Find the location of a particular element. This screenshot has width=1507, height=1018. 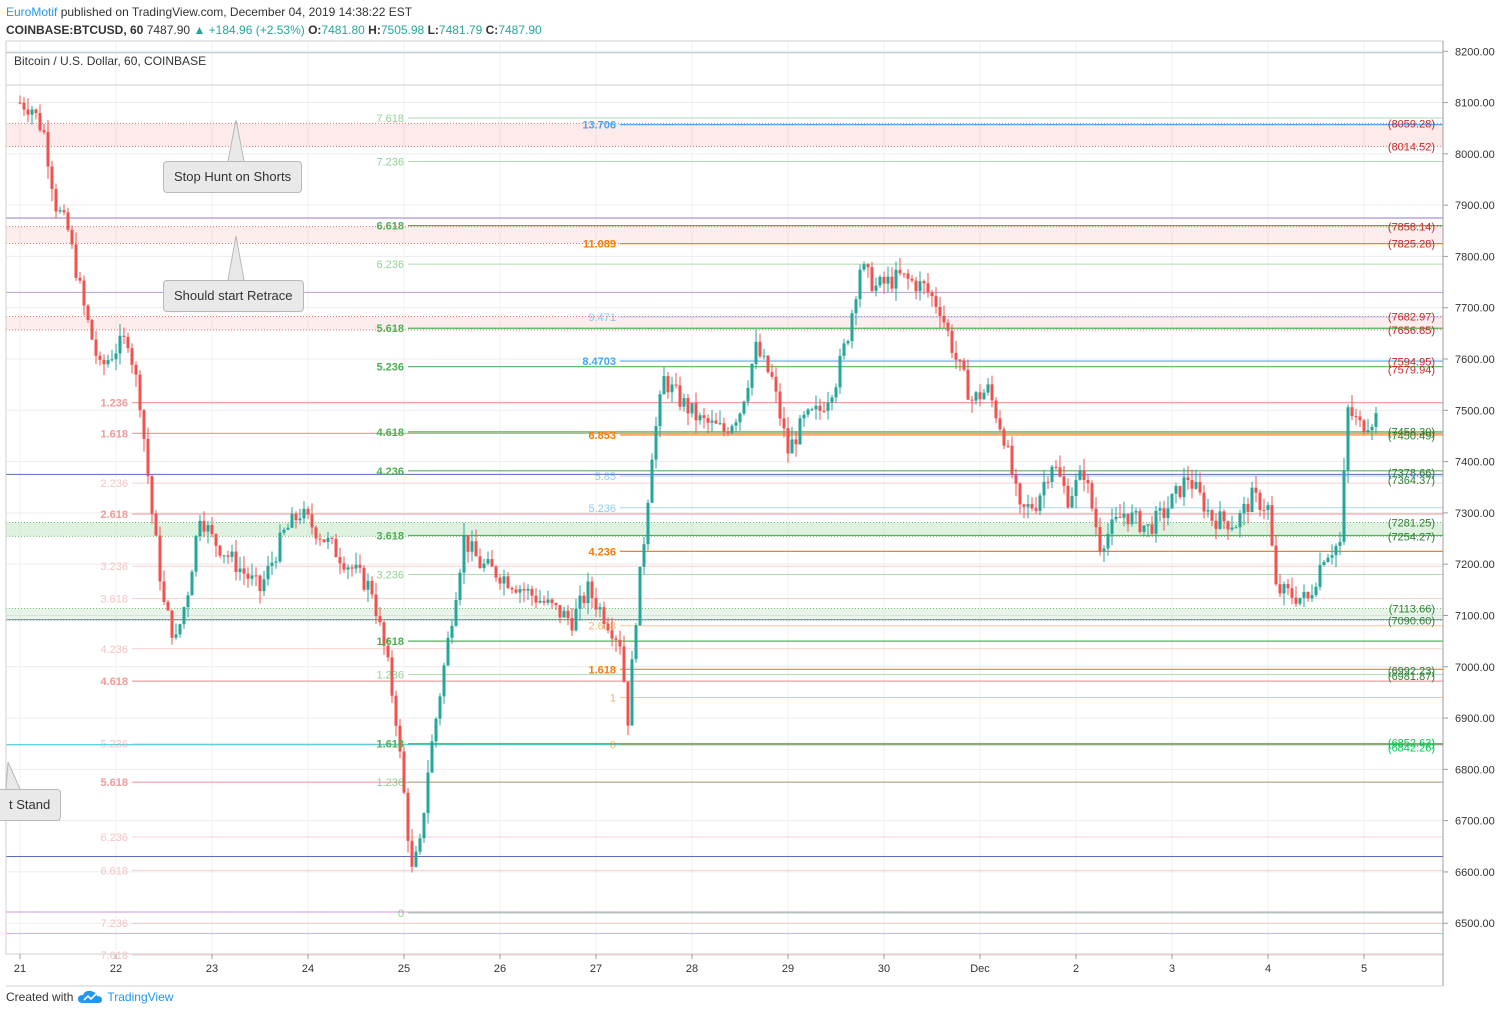

price-label-6: (7594.95) is located at coordinates (1411, 363).